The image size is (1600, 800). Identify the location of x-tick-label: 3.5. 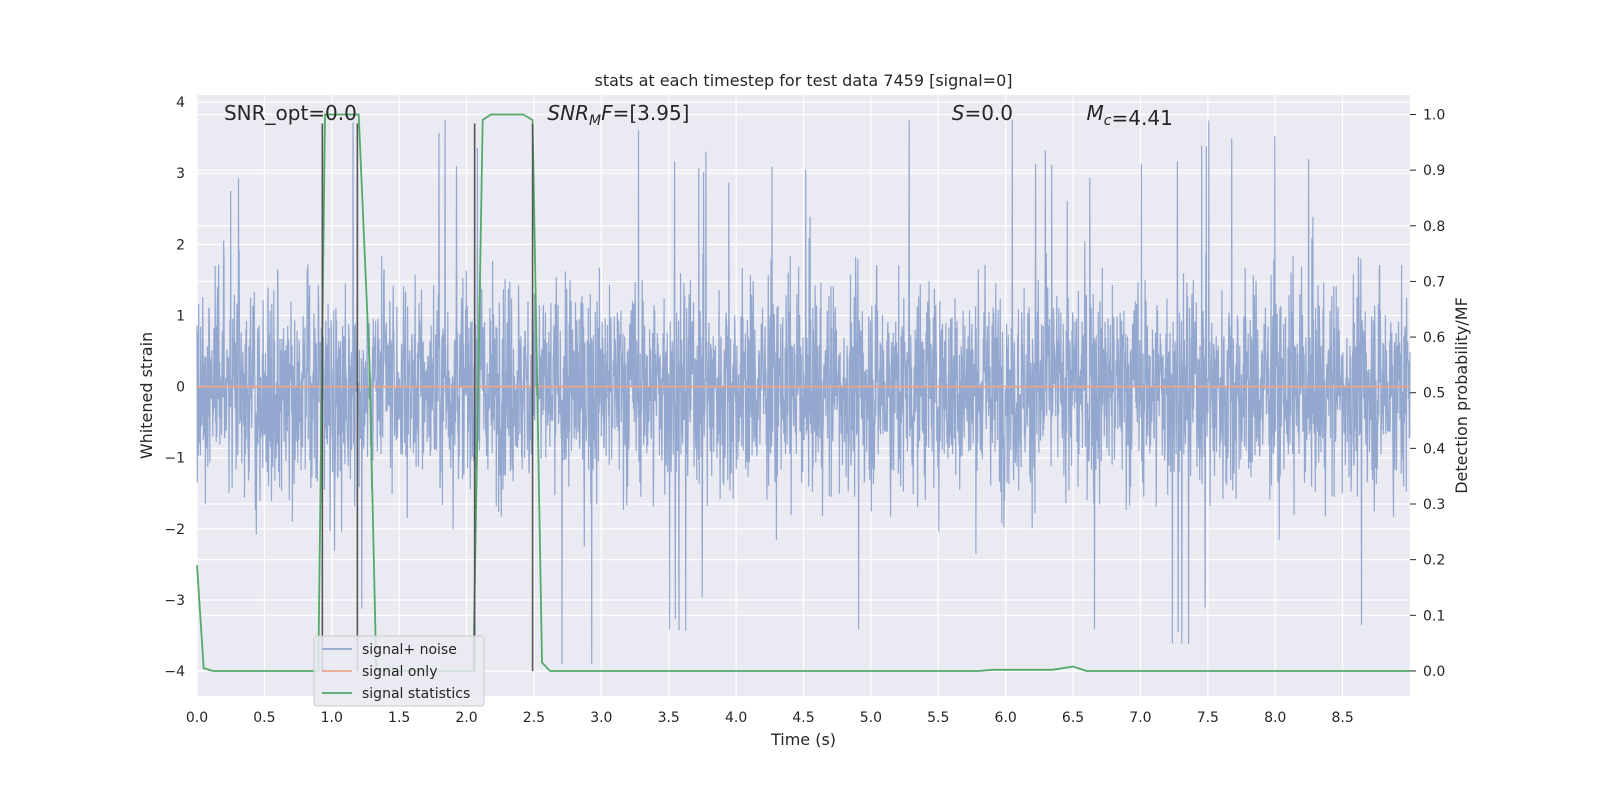
(669, 718).